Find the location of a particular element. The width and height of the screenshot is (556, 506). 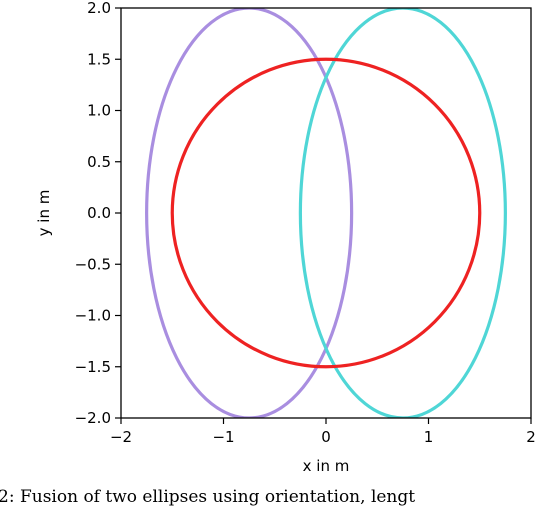

x-tick-label: 1 is located at coordinates (429, 437).